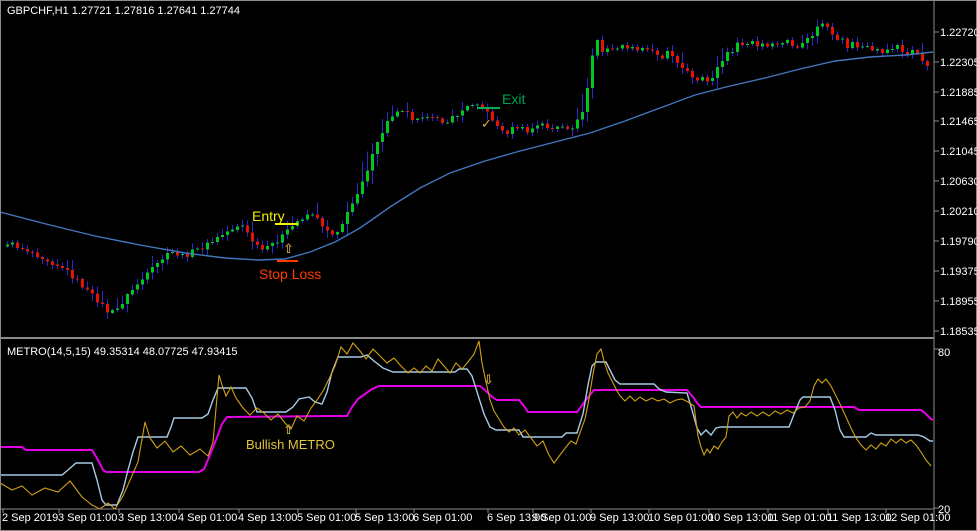  I want to click on time-axis-row, so click(467, 520).